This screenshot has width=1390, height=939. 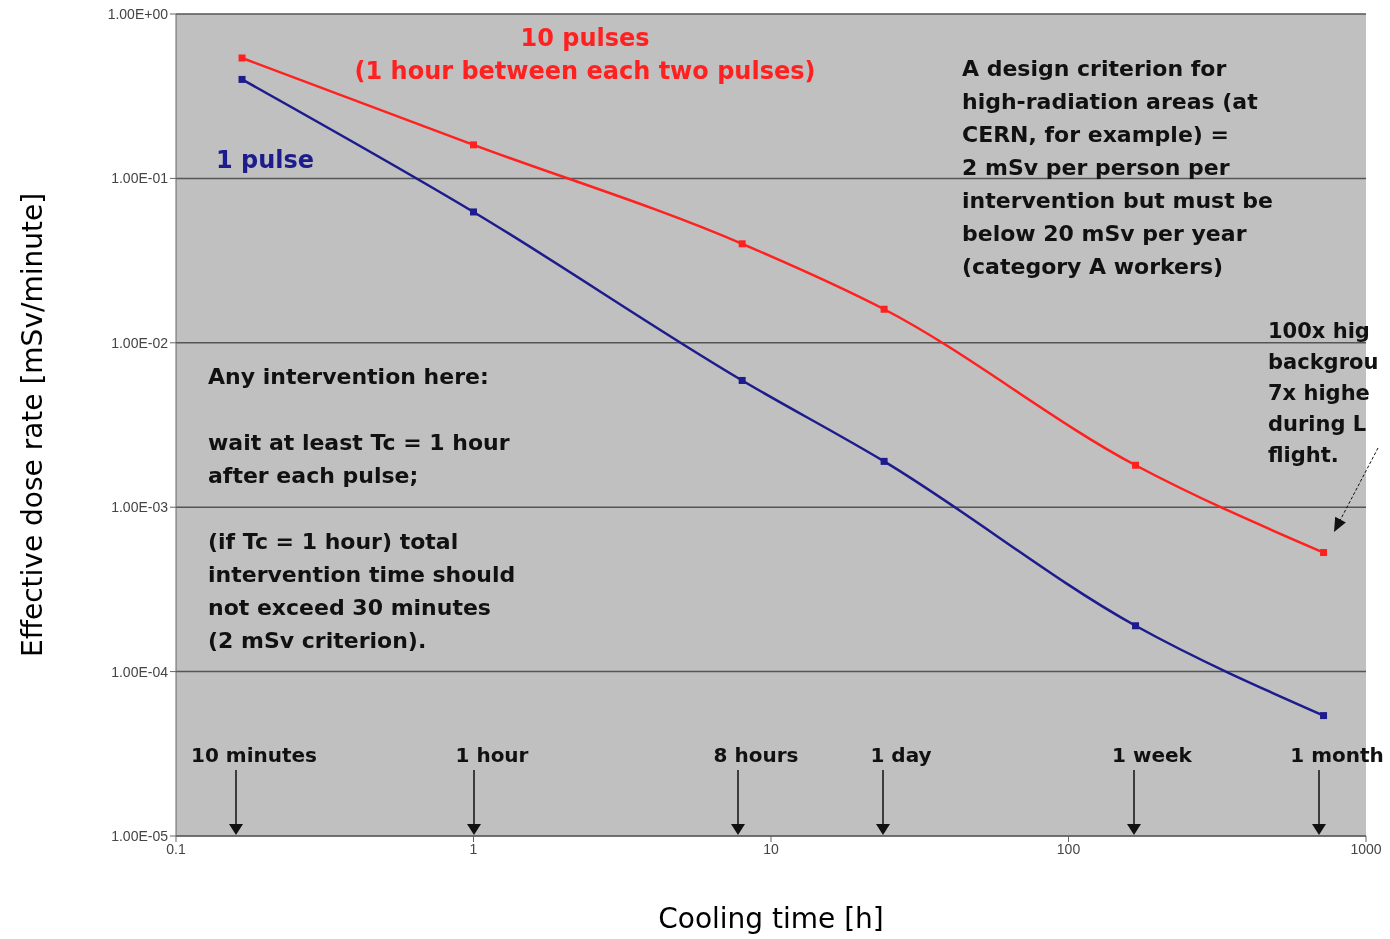 What do you see at coordinates (138, 13) in the screenshot?
I see `y-tick-label: 1.00E+00` at bounding box center [138, 13].